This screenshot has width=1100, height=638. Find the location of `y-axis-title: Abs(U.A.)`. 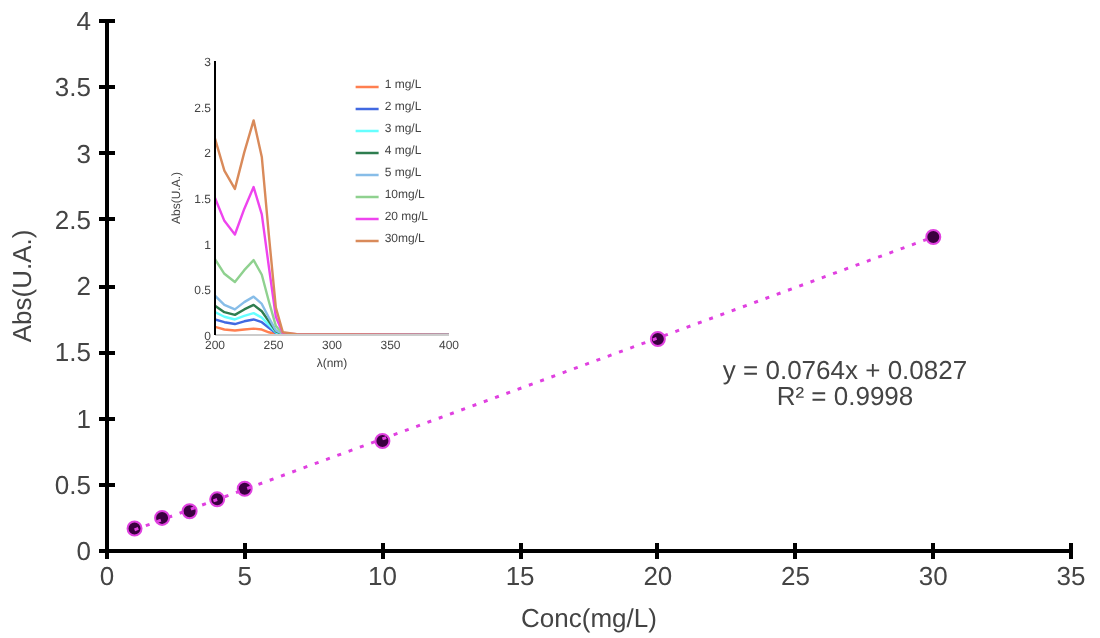

y-axis-title: Abs(U.A.) is located at coordinates (21, 286).